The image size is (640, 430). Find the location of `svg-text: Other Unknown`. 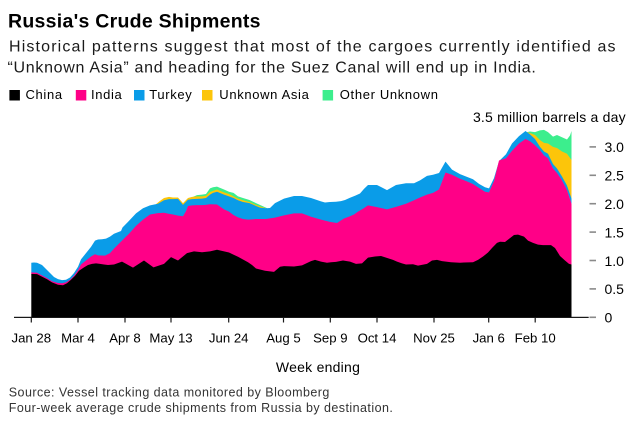

svg-text: Other Unknown is located at coordinates (389, 94).